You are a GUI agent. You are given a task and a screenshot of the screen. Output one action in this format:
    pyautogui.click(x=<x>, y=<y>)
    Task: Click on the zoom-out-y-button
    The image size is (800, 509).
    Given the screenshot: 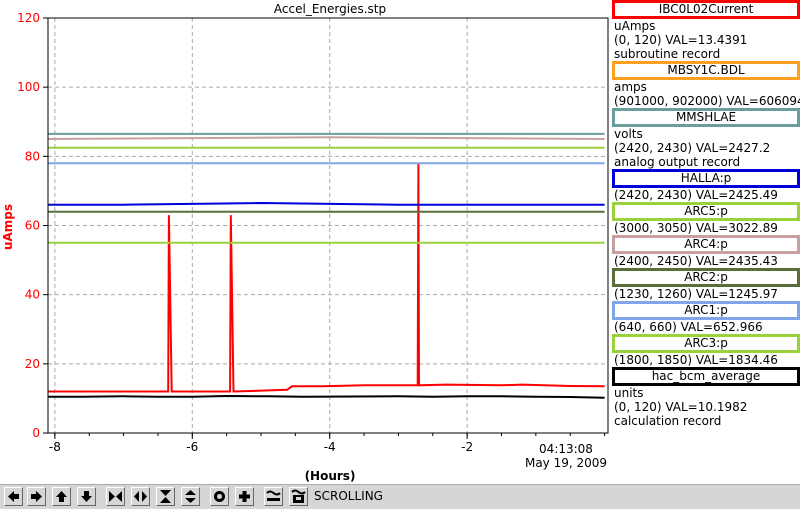 What is the action you would take?
    pyautogui.click(x=190, y=496)
    